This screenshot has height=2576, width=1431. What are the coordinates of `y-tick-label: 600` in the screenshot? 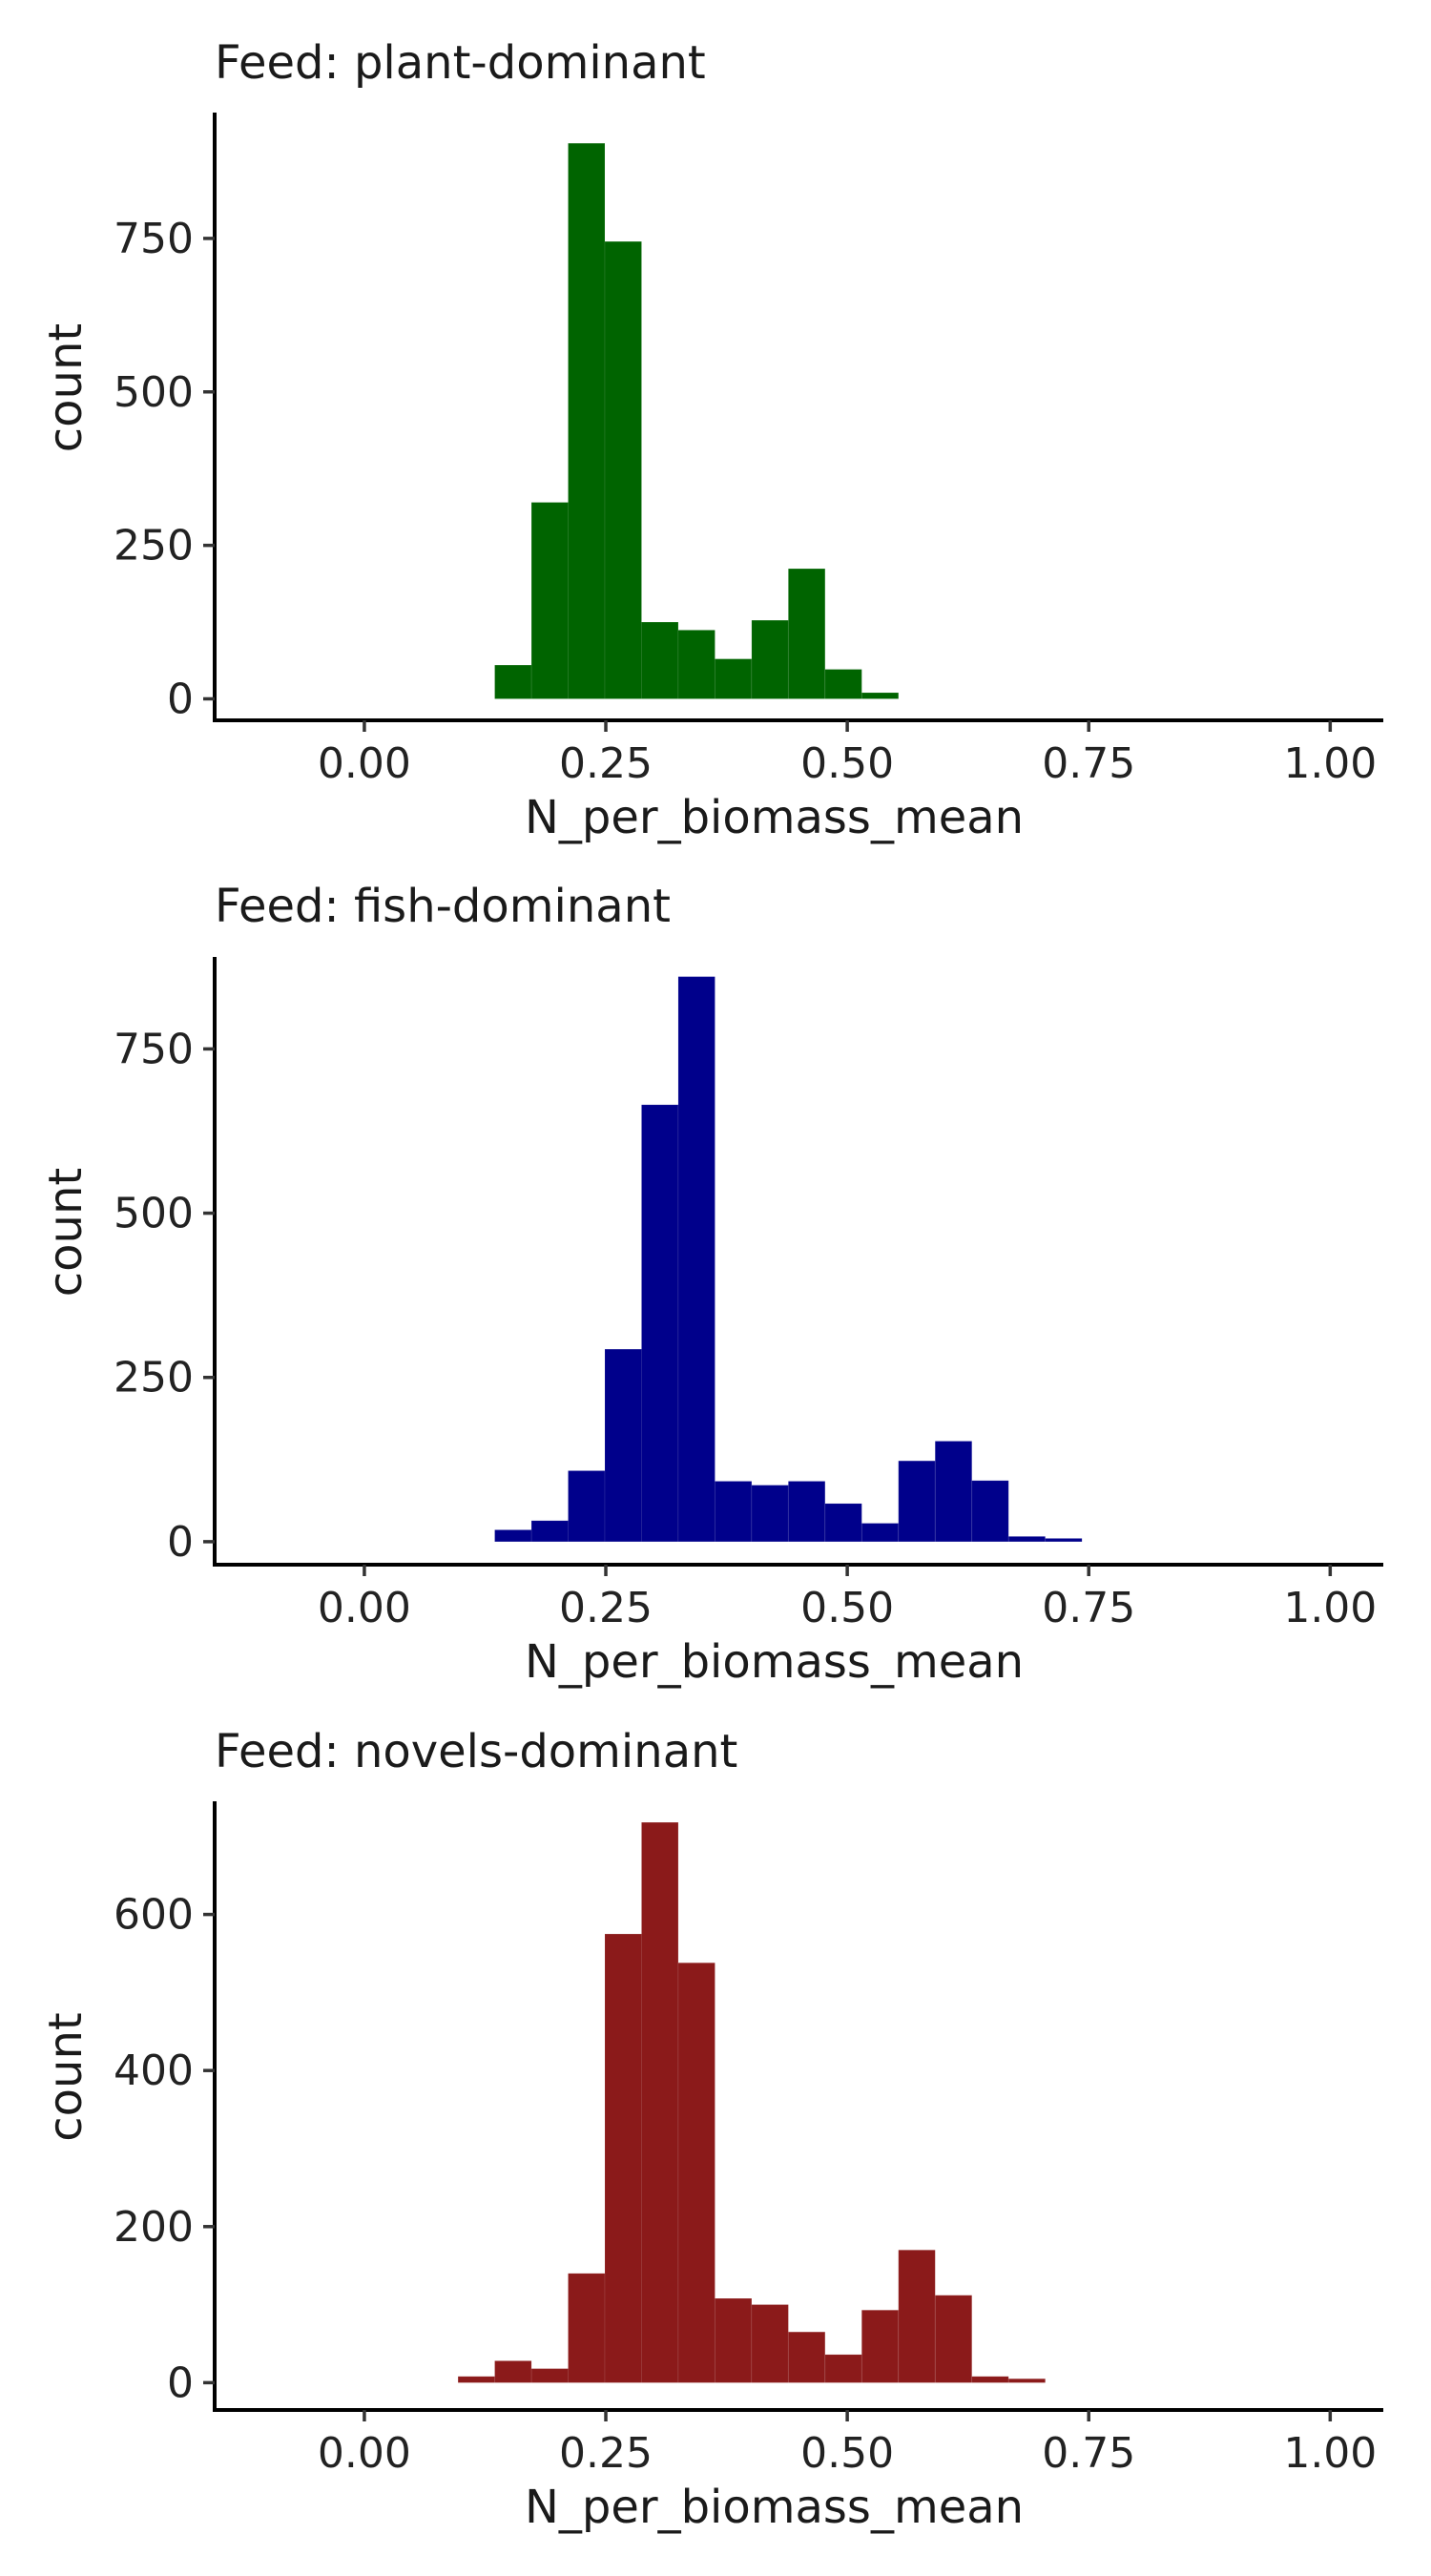 It's located at (154, 1915).